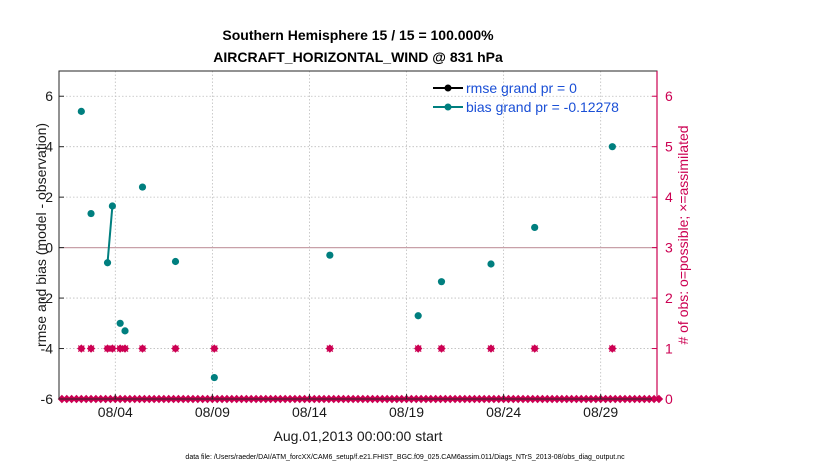  Describe the element at coordinates (309, 412) in the screenshot. I see `x-tick-label: 08/14` at that location.